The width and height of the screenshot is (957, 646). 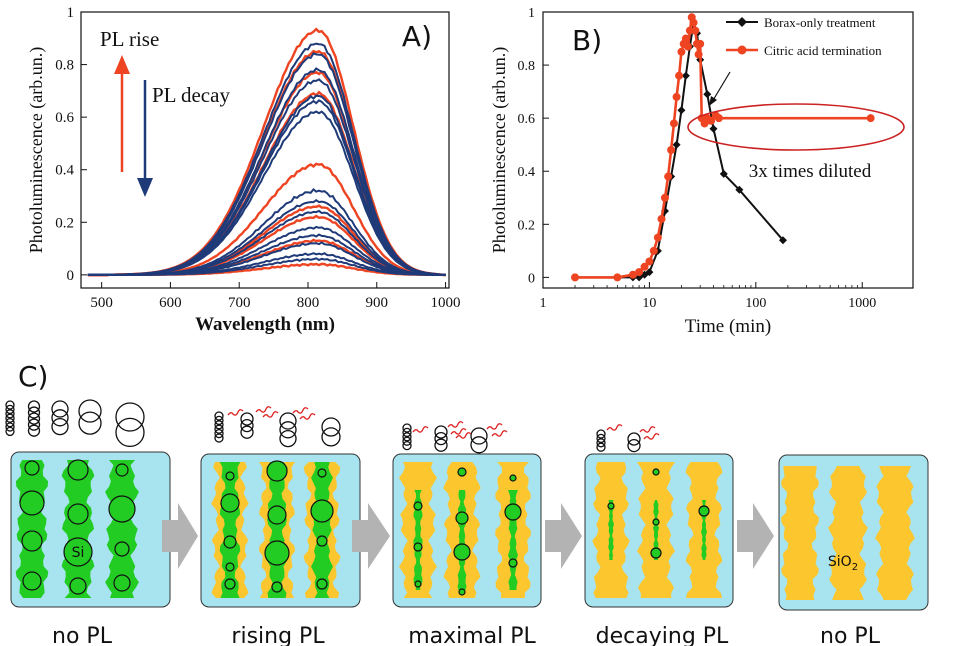 What do you see at coordinates (122, 113) in the screenshot?
I see `pl-rise-arrow` at bounding box center [122, 113].